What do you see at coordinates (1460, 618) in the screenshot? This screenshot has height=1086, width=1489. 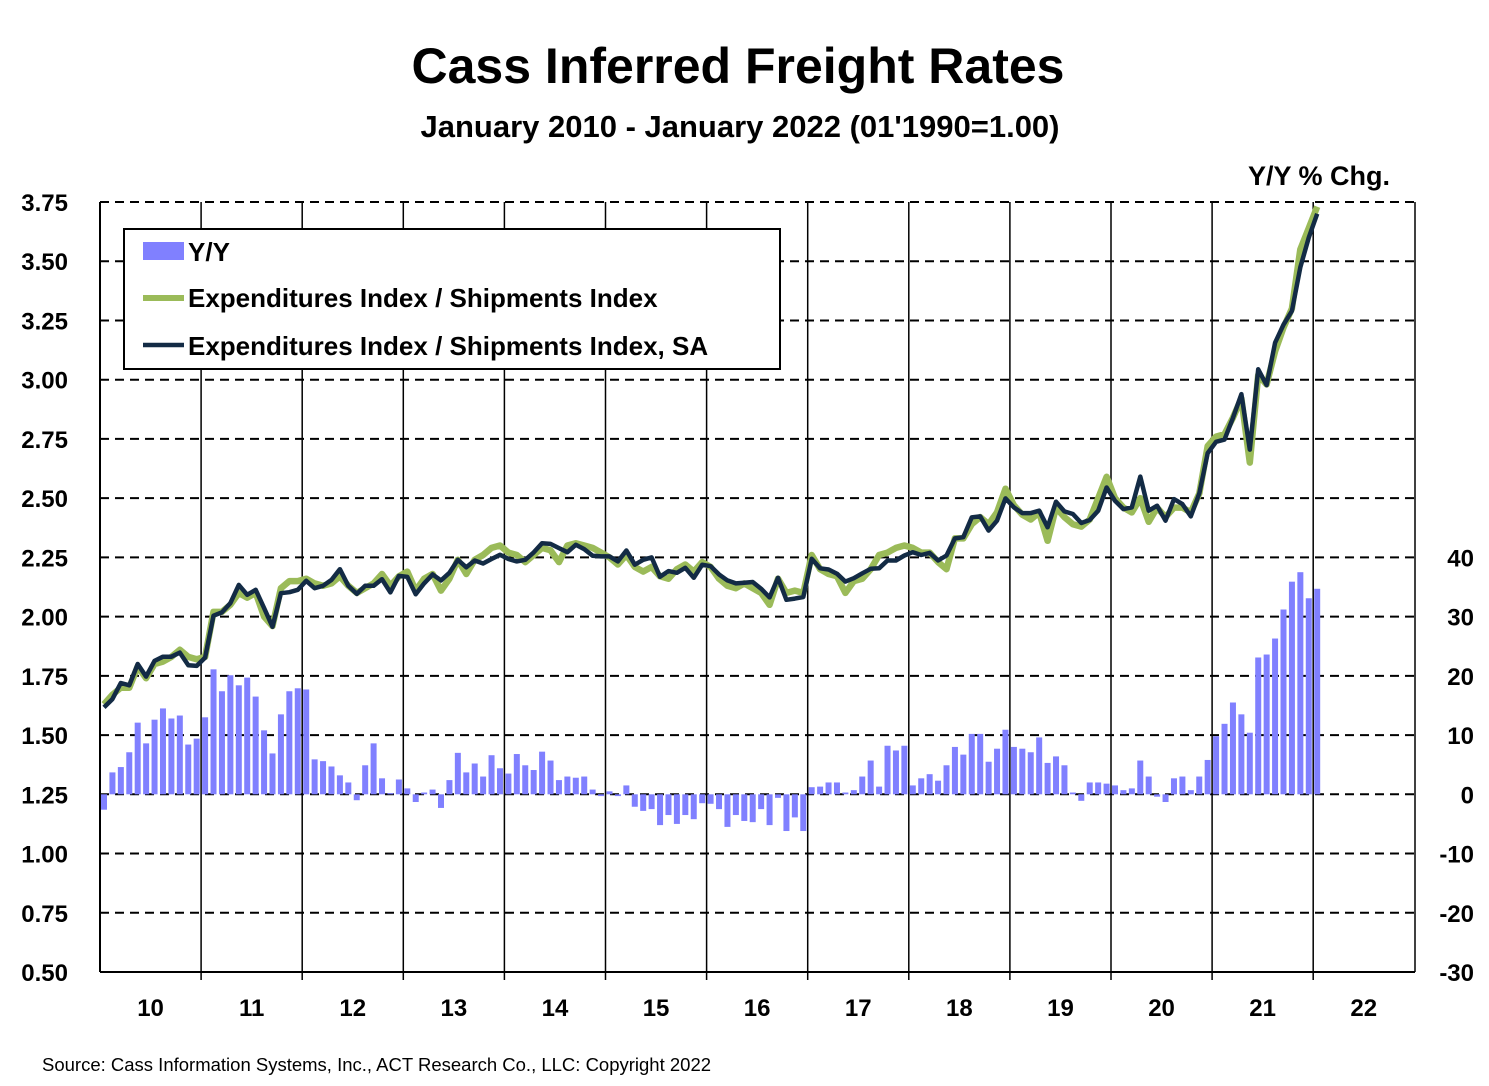 I see `right-tick-label: 30` at bounding box center [1460, 618].